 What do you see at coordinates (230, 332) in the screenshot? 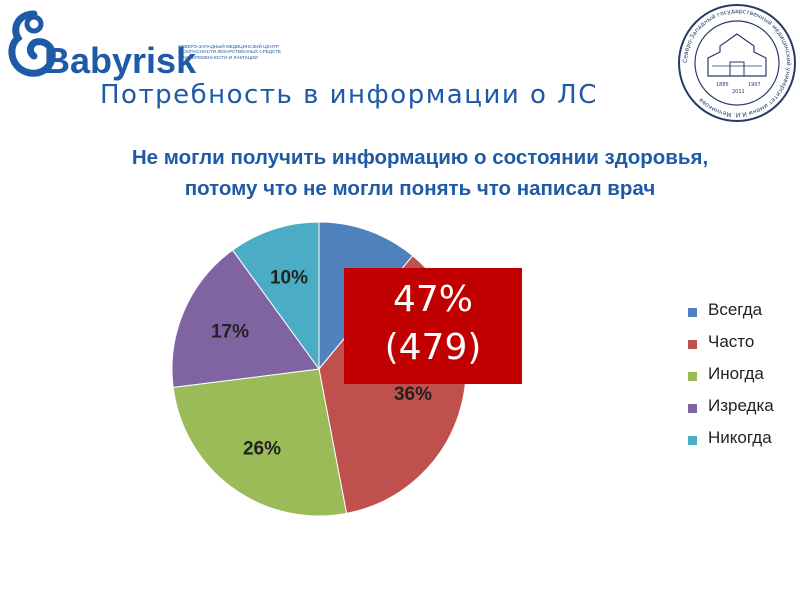
I see `pie-data-label: 17%` at bounding box center [230, 332].